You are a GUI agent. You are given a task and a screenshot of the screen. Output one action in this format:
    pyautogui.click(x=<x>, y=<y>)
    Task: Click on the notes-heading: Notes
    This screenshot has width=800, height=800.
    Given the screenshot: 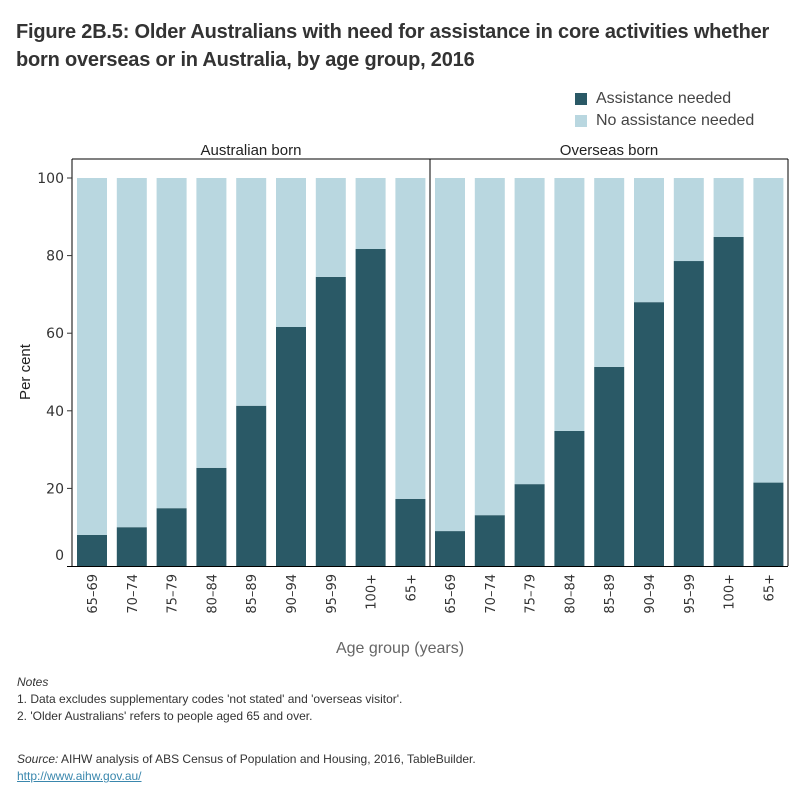 What is the action you would take?
    pyautogui.click(x=33, y=682)
    